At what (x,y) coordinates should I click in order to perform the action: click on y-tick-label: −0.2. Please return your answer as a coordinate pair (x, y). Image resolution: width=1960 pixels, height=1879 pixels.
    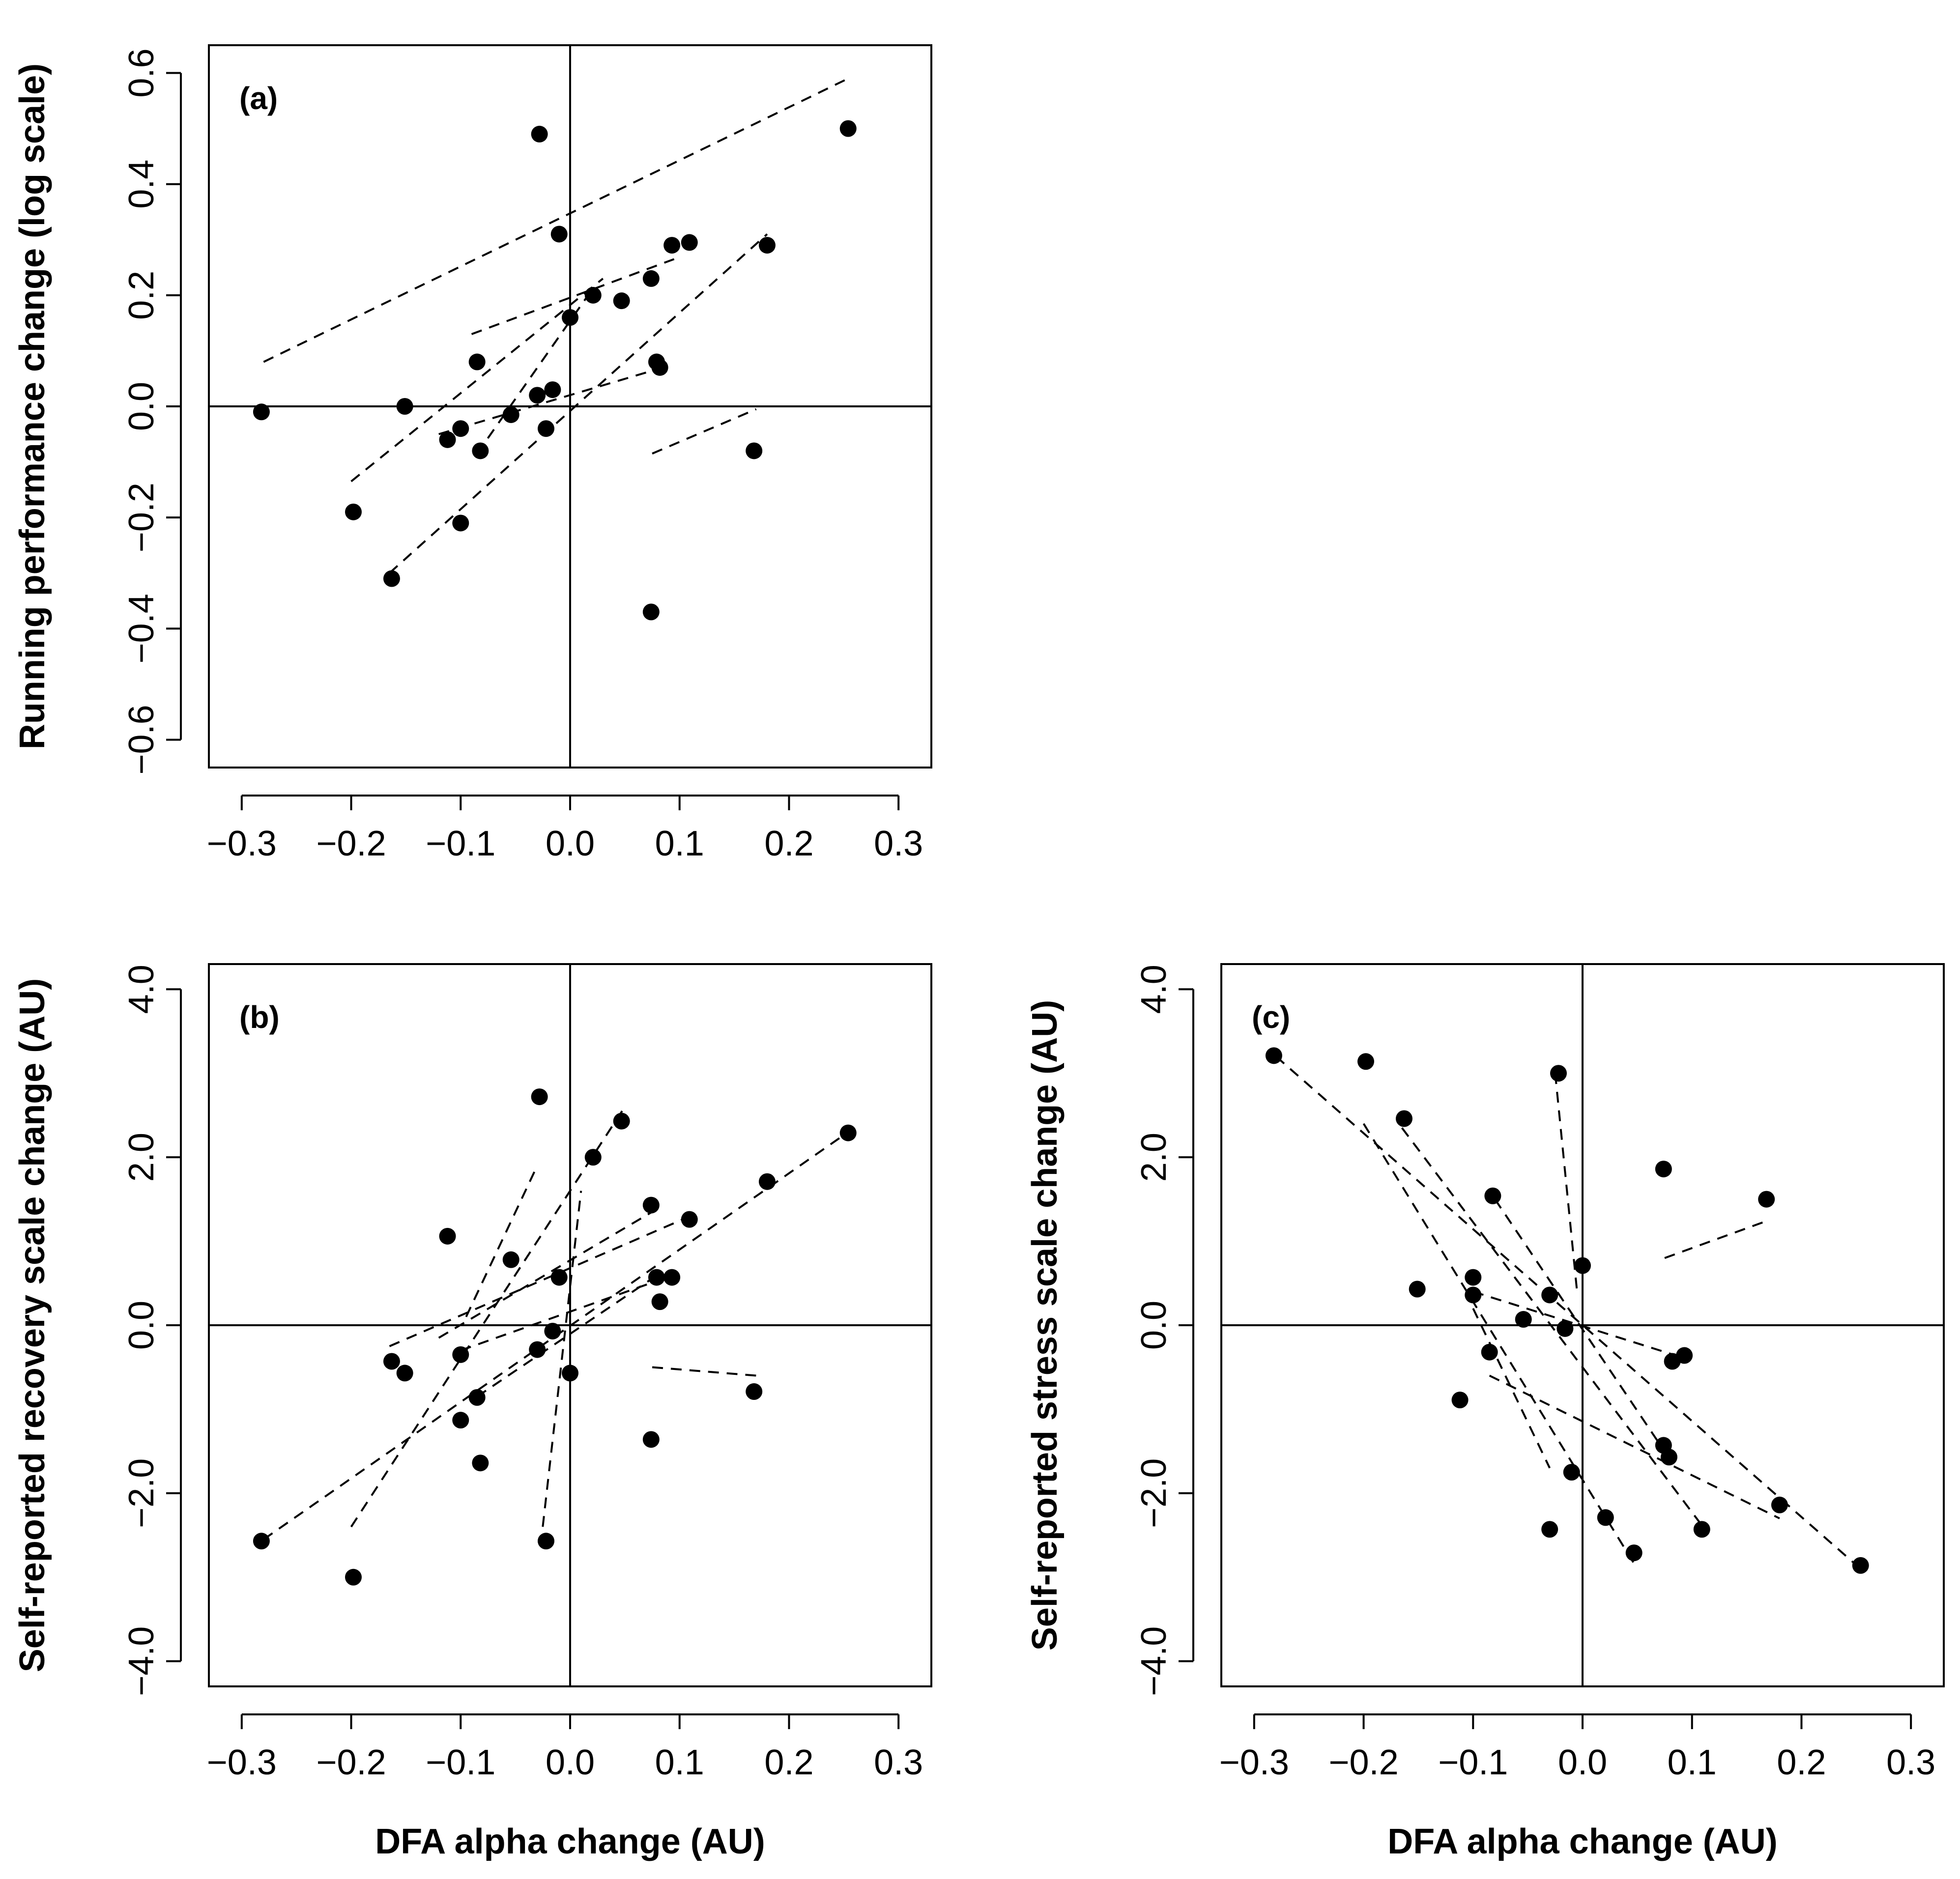
    Looking at the image, I should click on (142, 517).